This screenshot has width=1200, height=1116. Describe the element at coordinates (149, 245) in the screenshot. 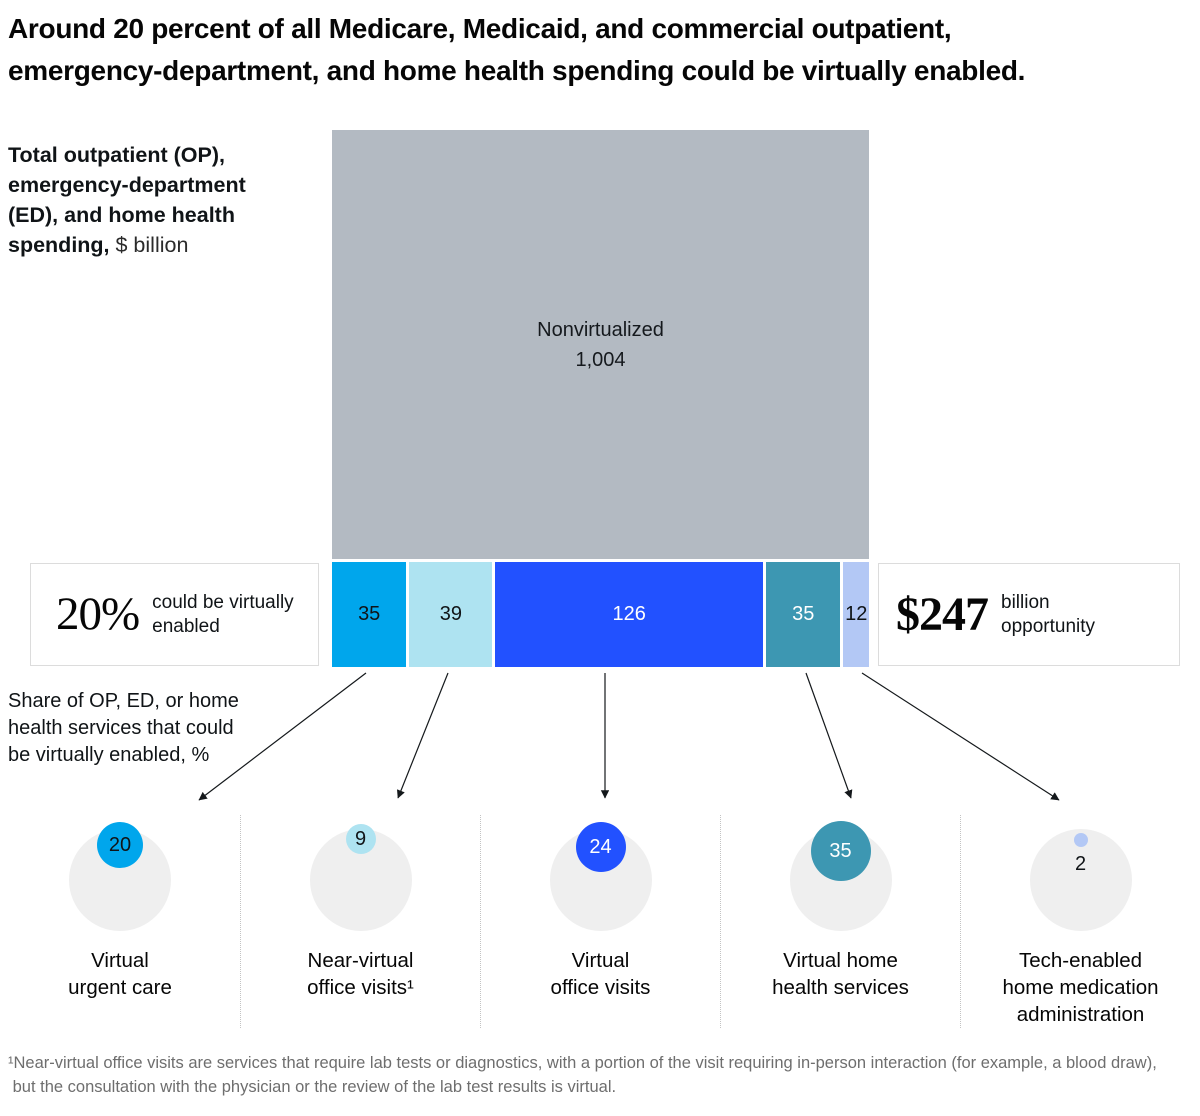

I see `spending-axis-label-unit: $ billion` at that location.